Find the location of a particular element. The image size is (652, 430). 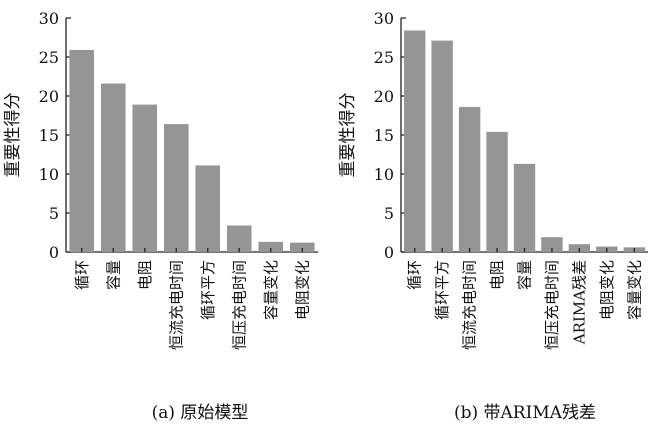

category-label: ARIMA残差 is located at coordinates (579, 302).